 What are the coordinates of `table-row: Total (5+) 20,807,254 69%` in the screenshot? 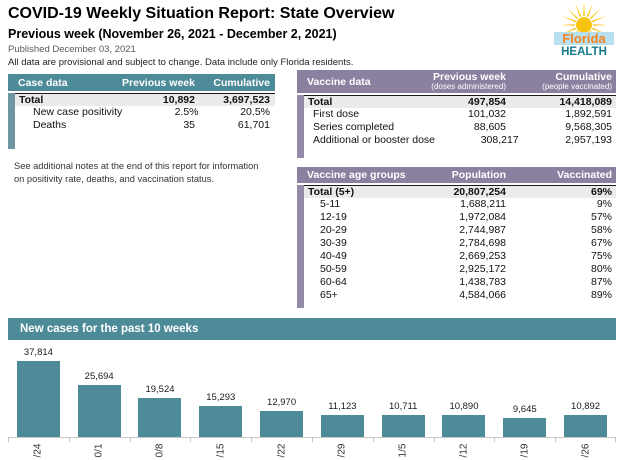 It's located at (460, 191).